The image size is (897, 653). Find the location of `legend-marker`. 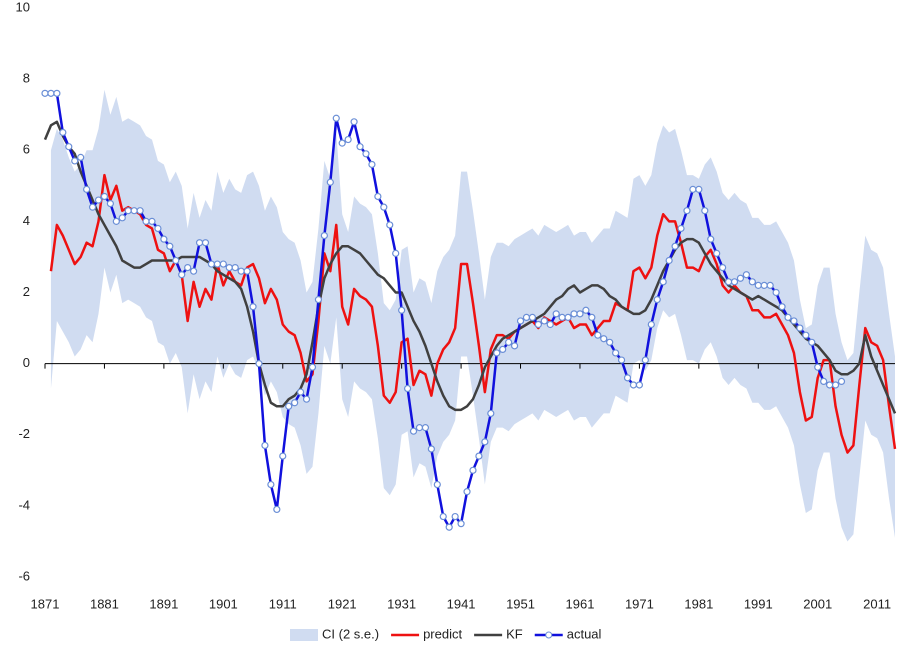

legend-marker is located at coordinates (549, 635).